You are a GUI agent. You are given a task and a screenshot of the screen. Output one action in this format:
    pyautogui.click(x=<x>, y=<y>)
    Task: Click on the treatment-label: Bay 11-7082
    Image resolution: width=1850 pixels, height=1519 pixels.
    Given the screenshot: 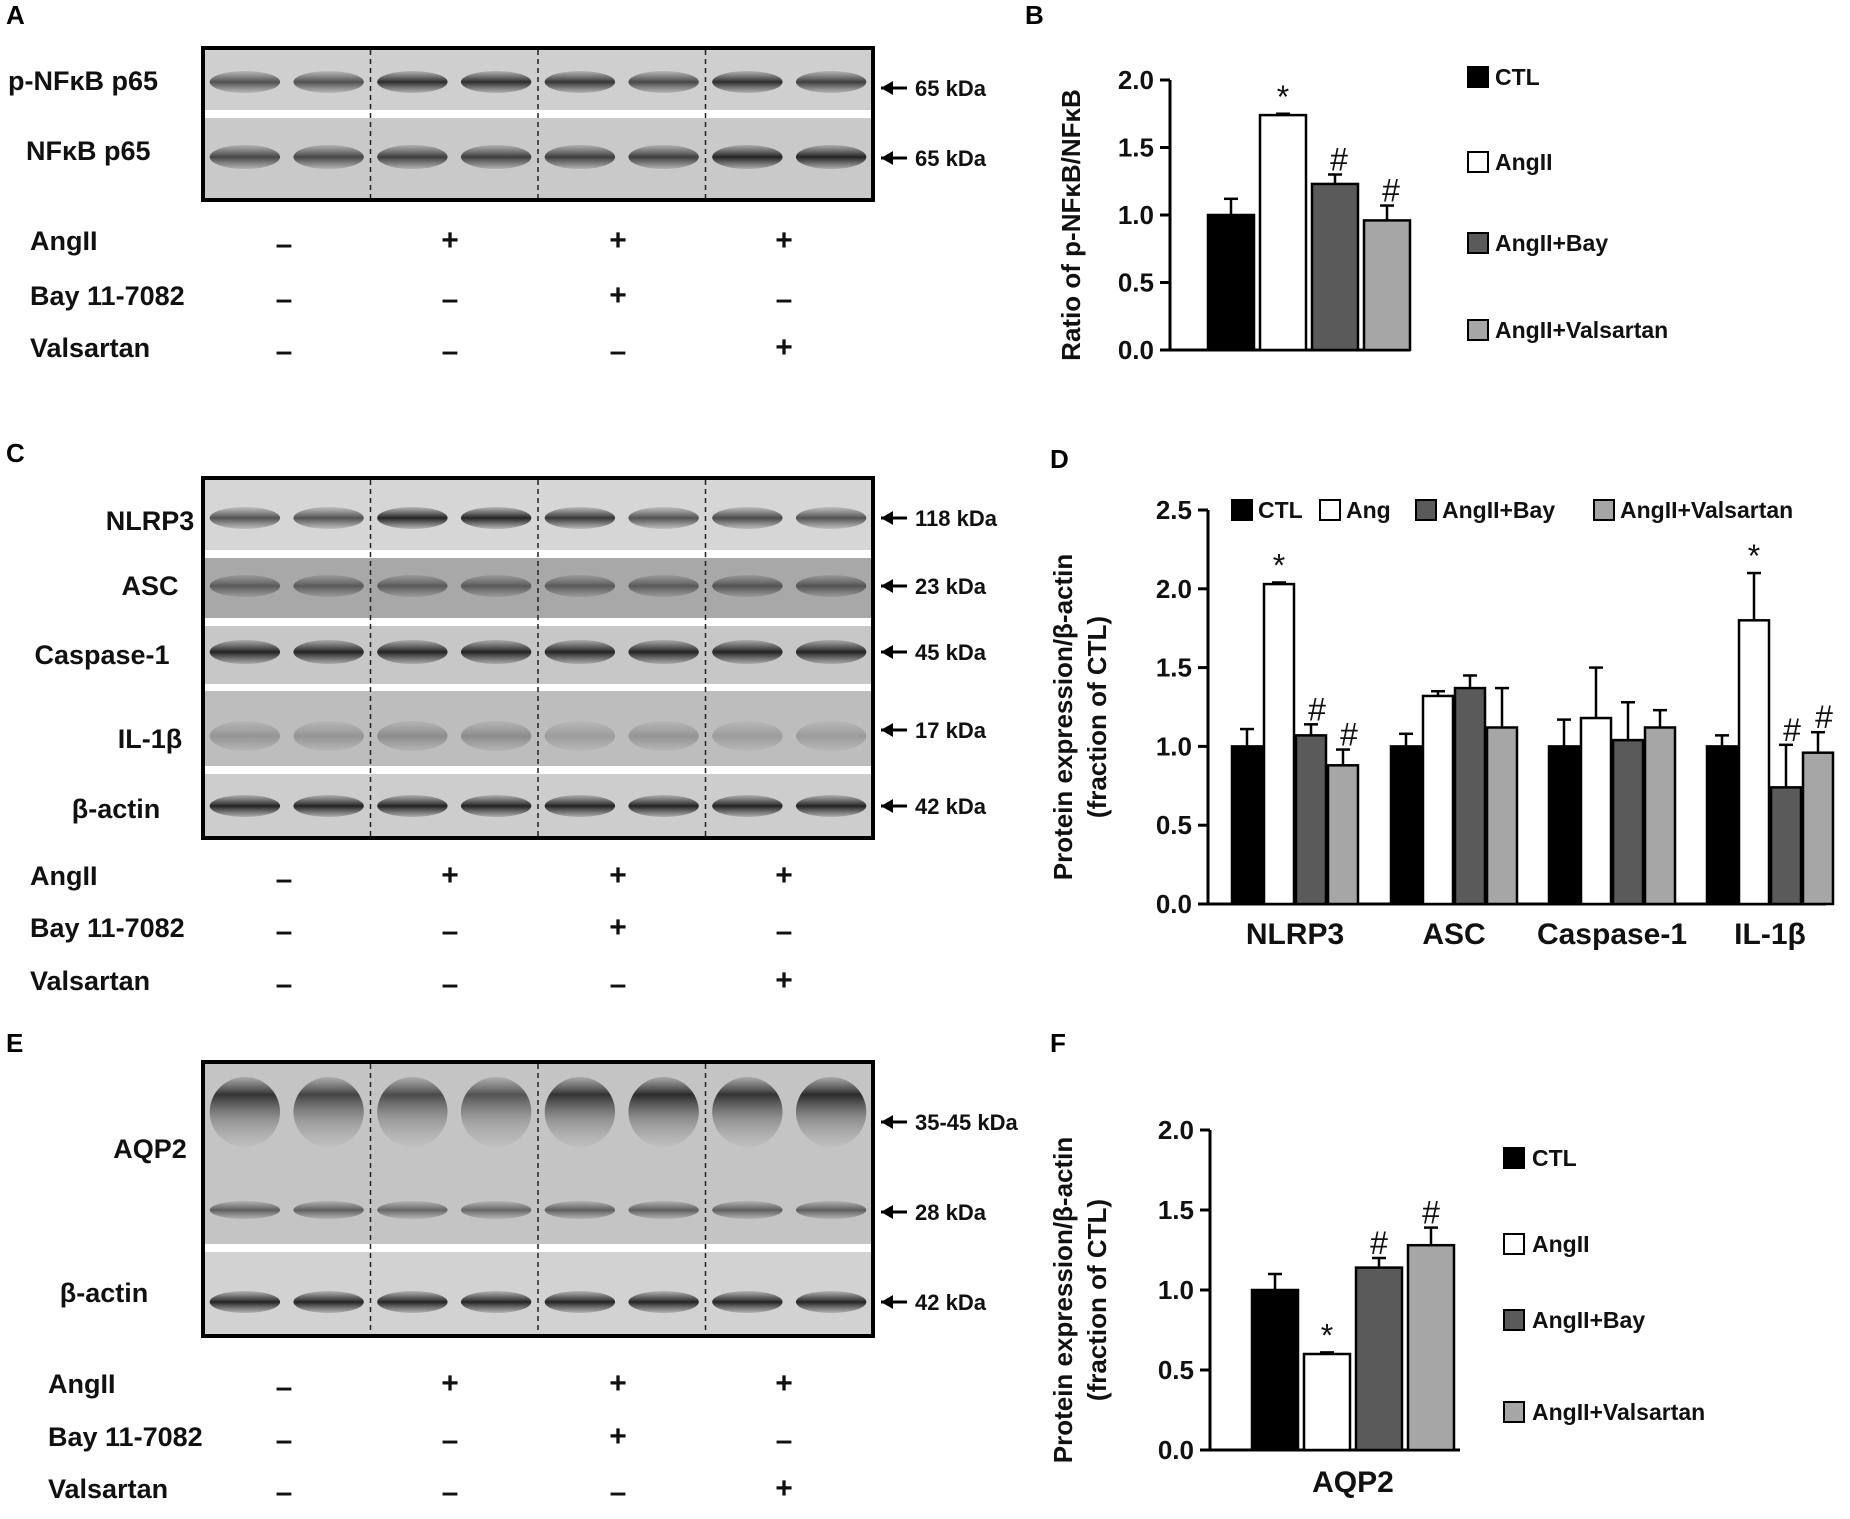 What is the action you would take?
    pyautogui.click(x=107, y=296)
    